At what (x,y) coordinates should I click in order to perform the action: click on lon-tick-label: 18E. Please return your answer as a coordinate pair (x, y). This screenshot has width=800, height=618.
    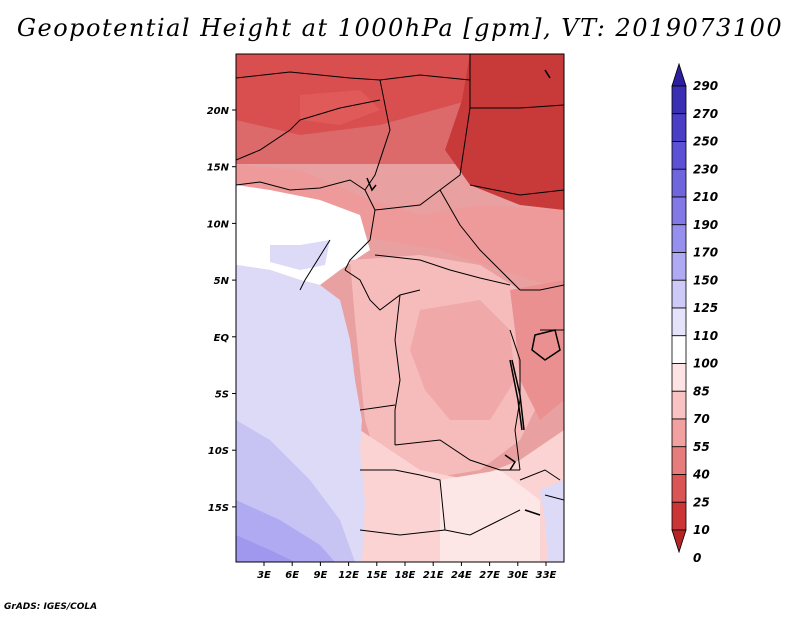
    Looking at the image, I should click on (405, 575).